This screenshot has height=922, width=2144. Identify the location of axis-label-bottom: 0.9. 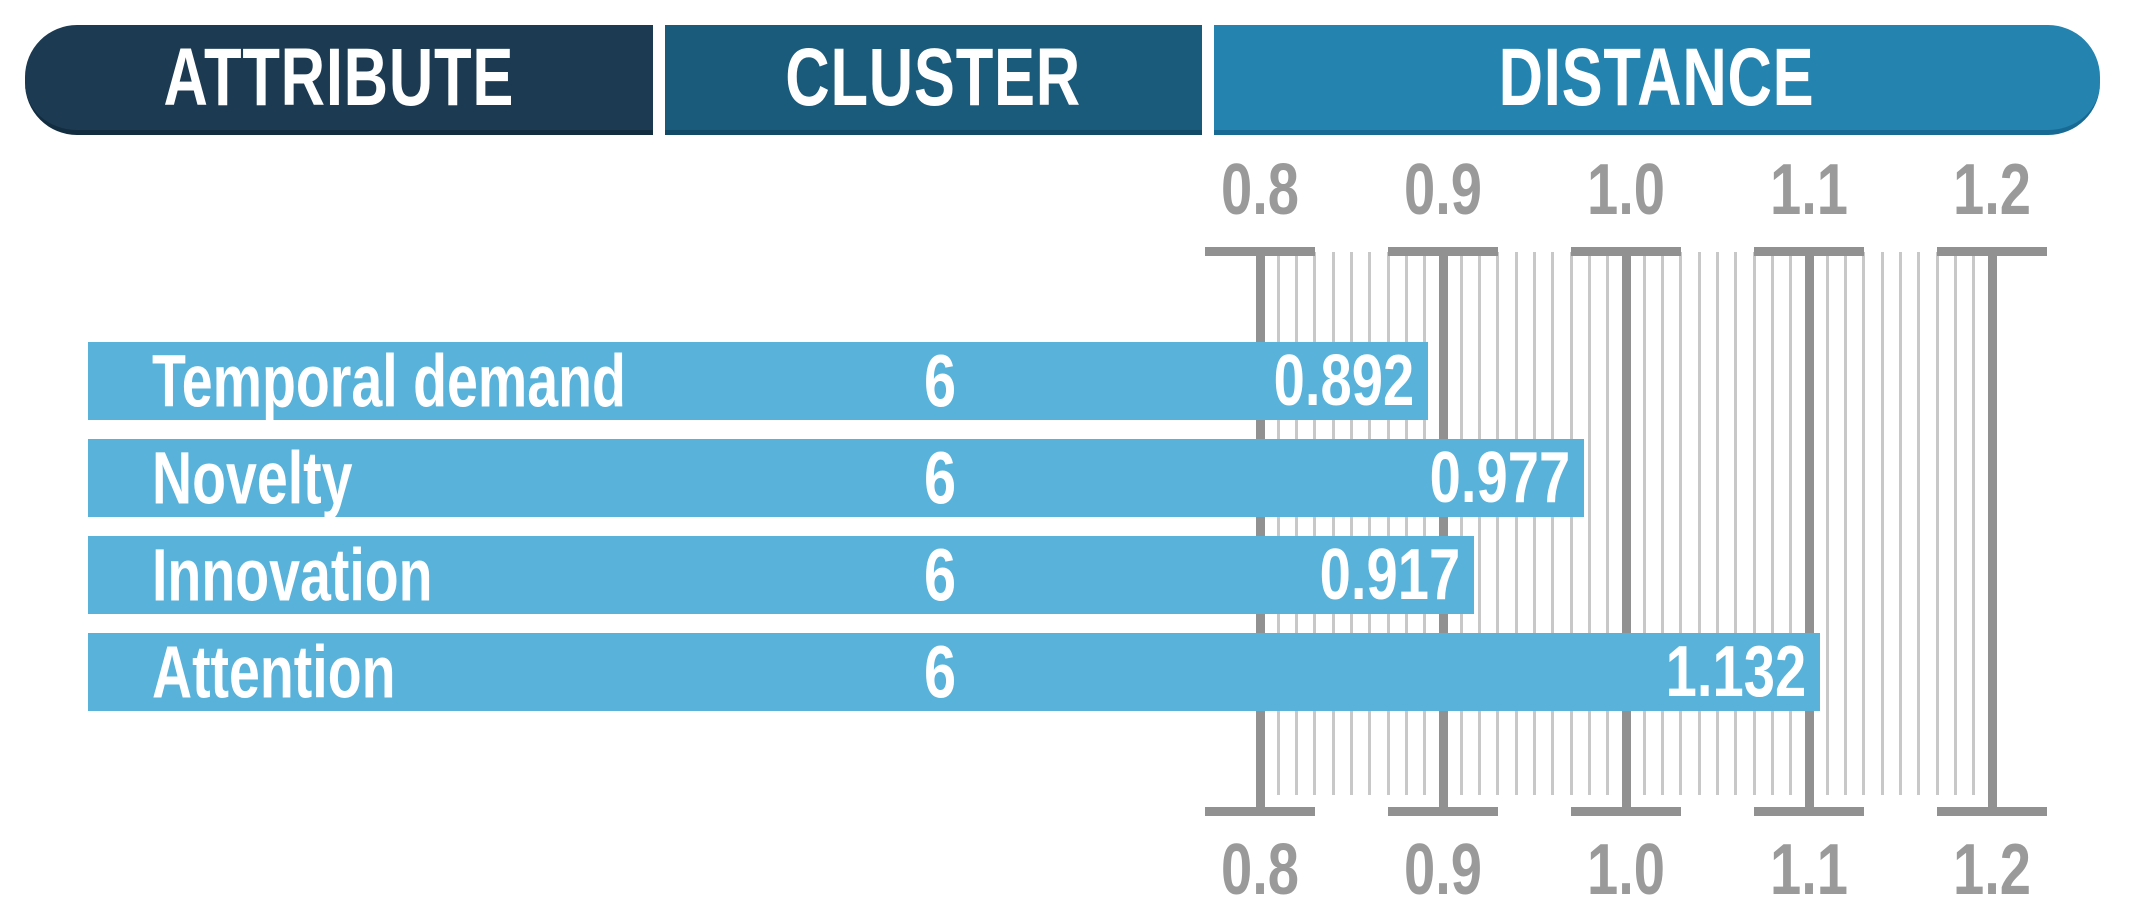
(1443, 870).